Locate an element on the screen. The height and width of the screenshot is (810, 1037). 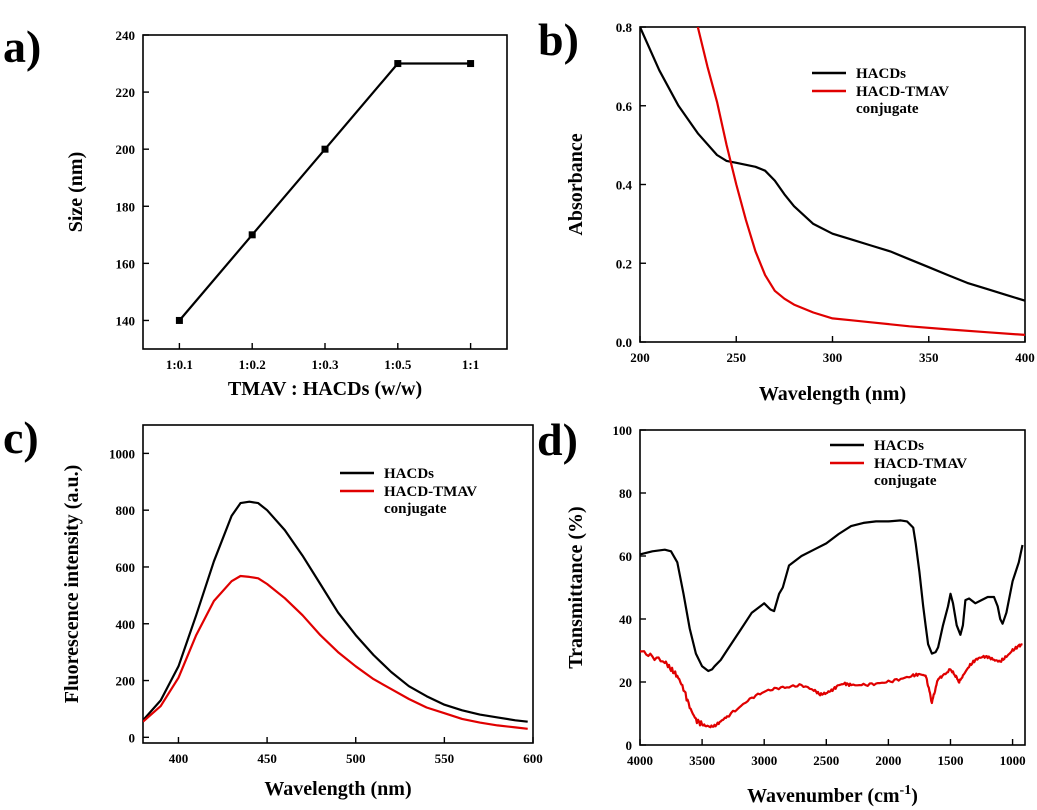
panel-label: b) is located at coordinates (558, 39).